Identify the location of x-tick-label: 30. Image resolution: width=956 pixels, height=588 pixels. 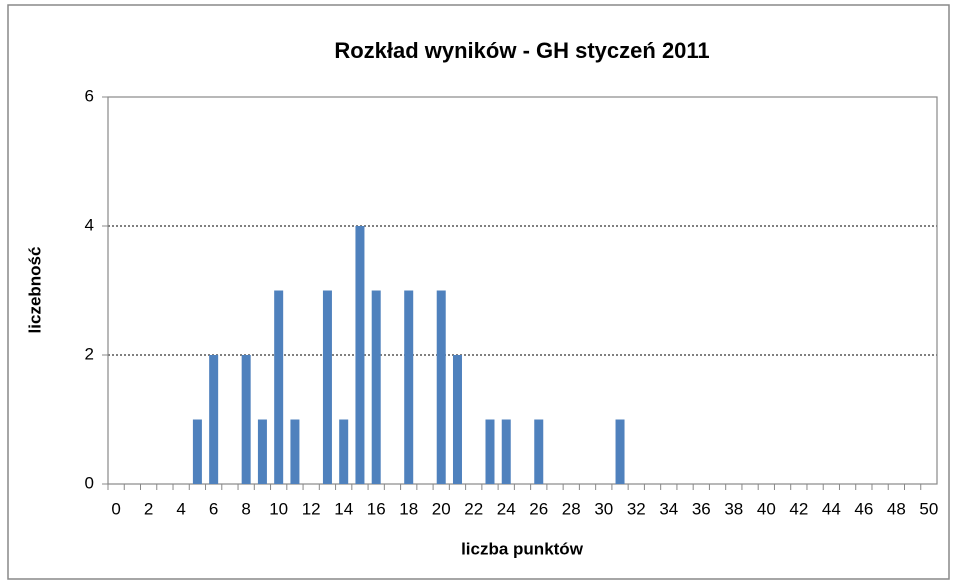
(603, 508).